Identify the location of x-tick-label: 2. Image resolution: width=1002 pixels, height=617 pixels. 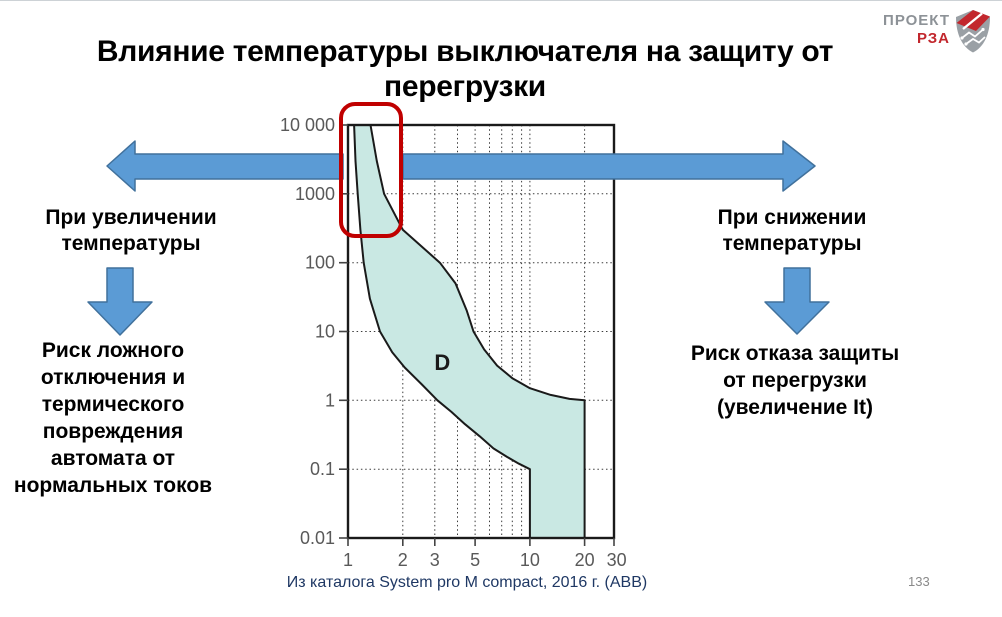
(403, 560).